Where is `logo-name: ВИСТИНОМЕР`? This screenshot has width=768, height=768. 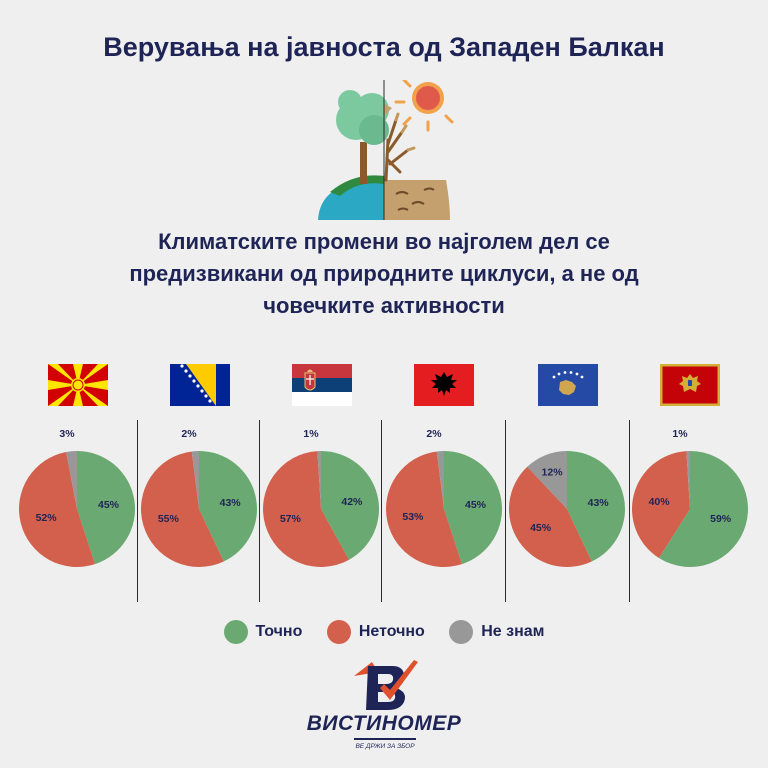
logo-name: ВИСТИНОМЕР is located at coordinates (384, 723).